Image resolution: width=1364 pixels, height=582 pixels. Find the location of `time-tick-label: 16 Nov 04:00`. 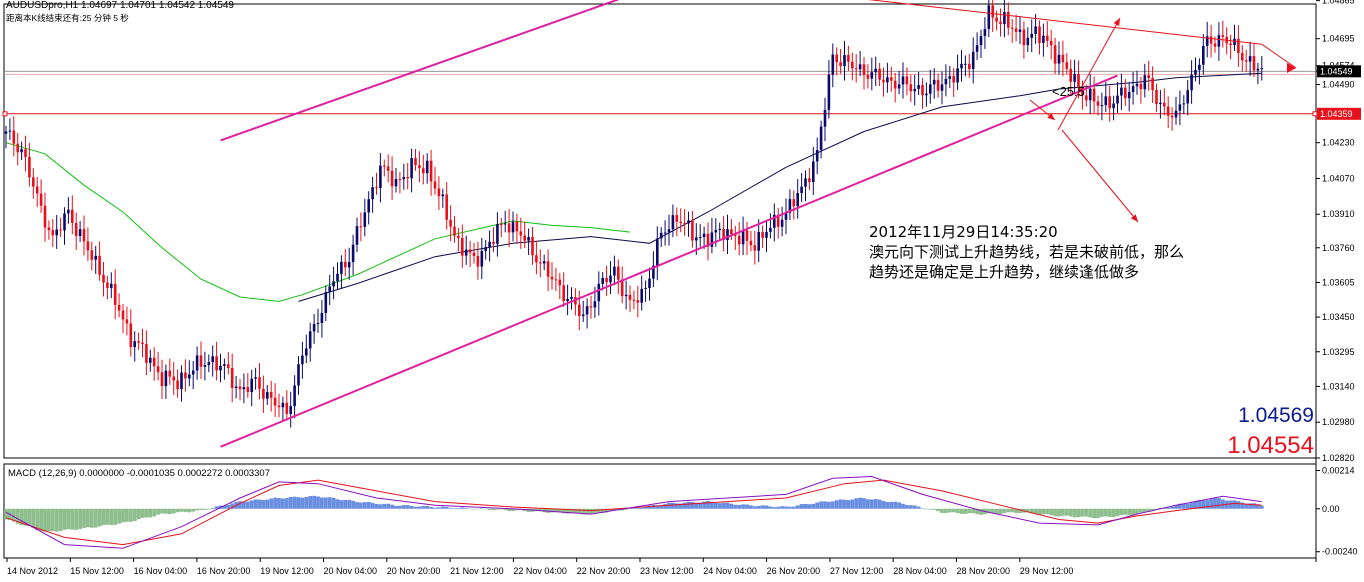

time-tick-label: 16 Nov 04:00 is located at coordinates (161, 571).